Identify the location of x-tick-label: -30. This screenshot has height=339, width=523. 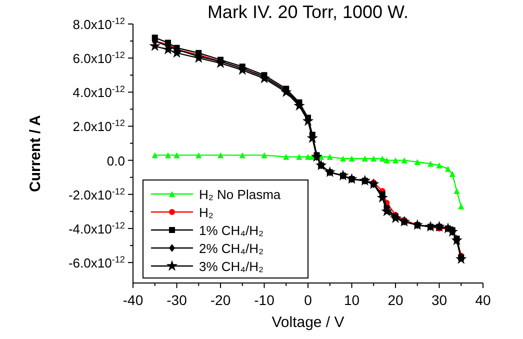
(177, 300).